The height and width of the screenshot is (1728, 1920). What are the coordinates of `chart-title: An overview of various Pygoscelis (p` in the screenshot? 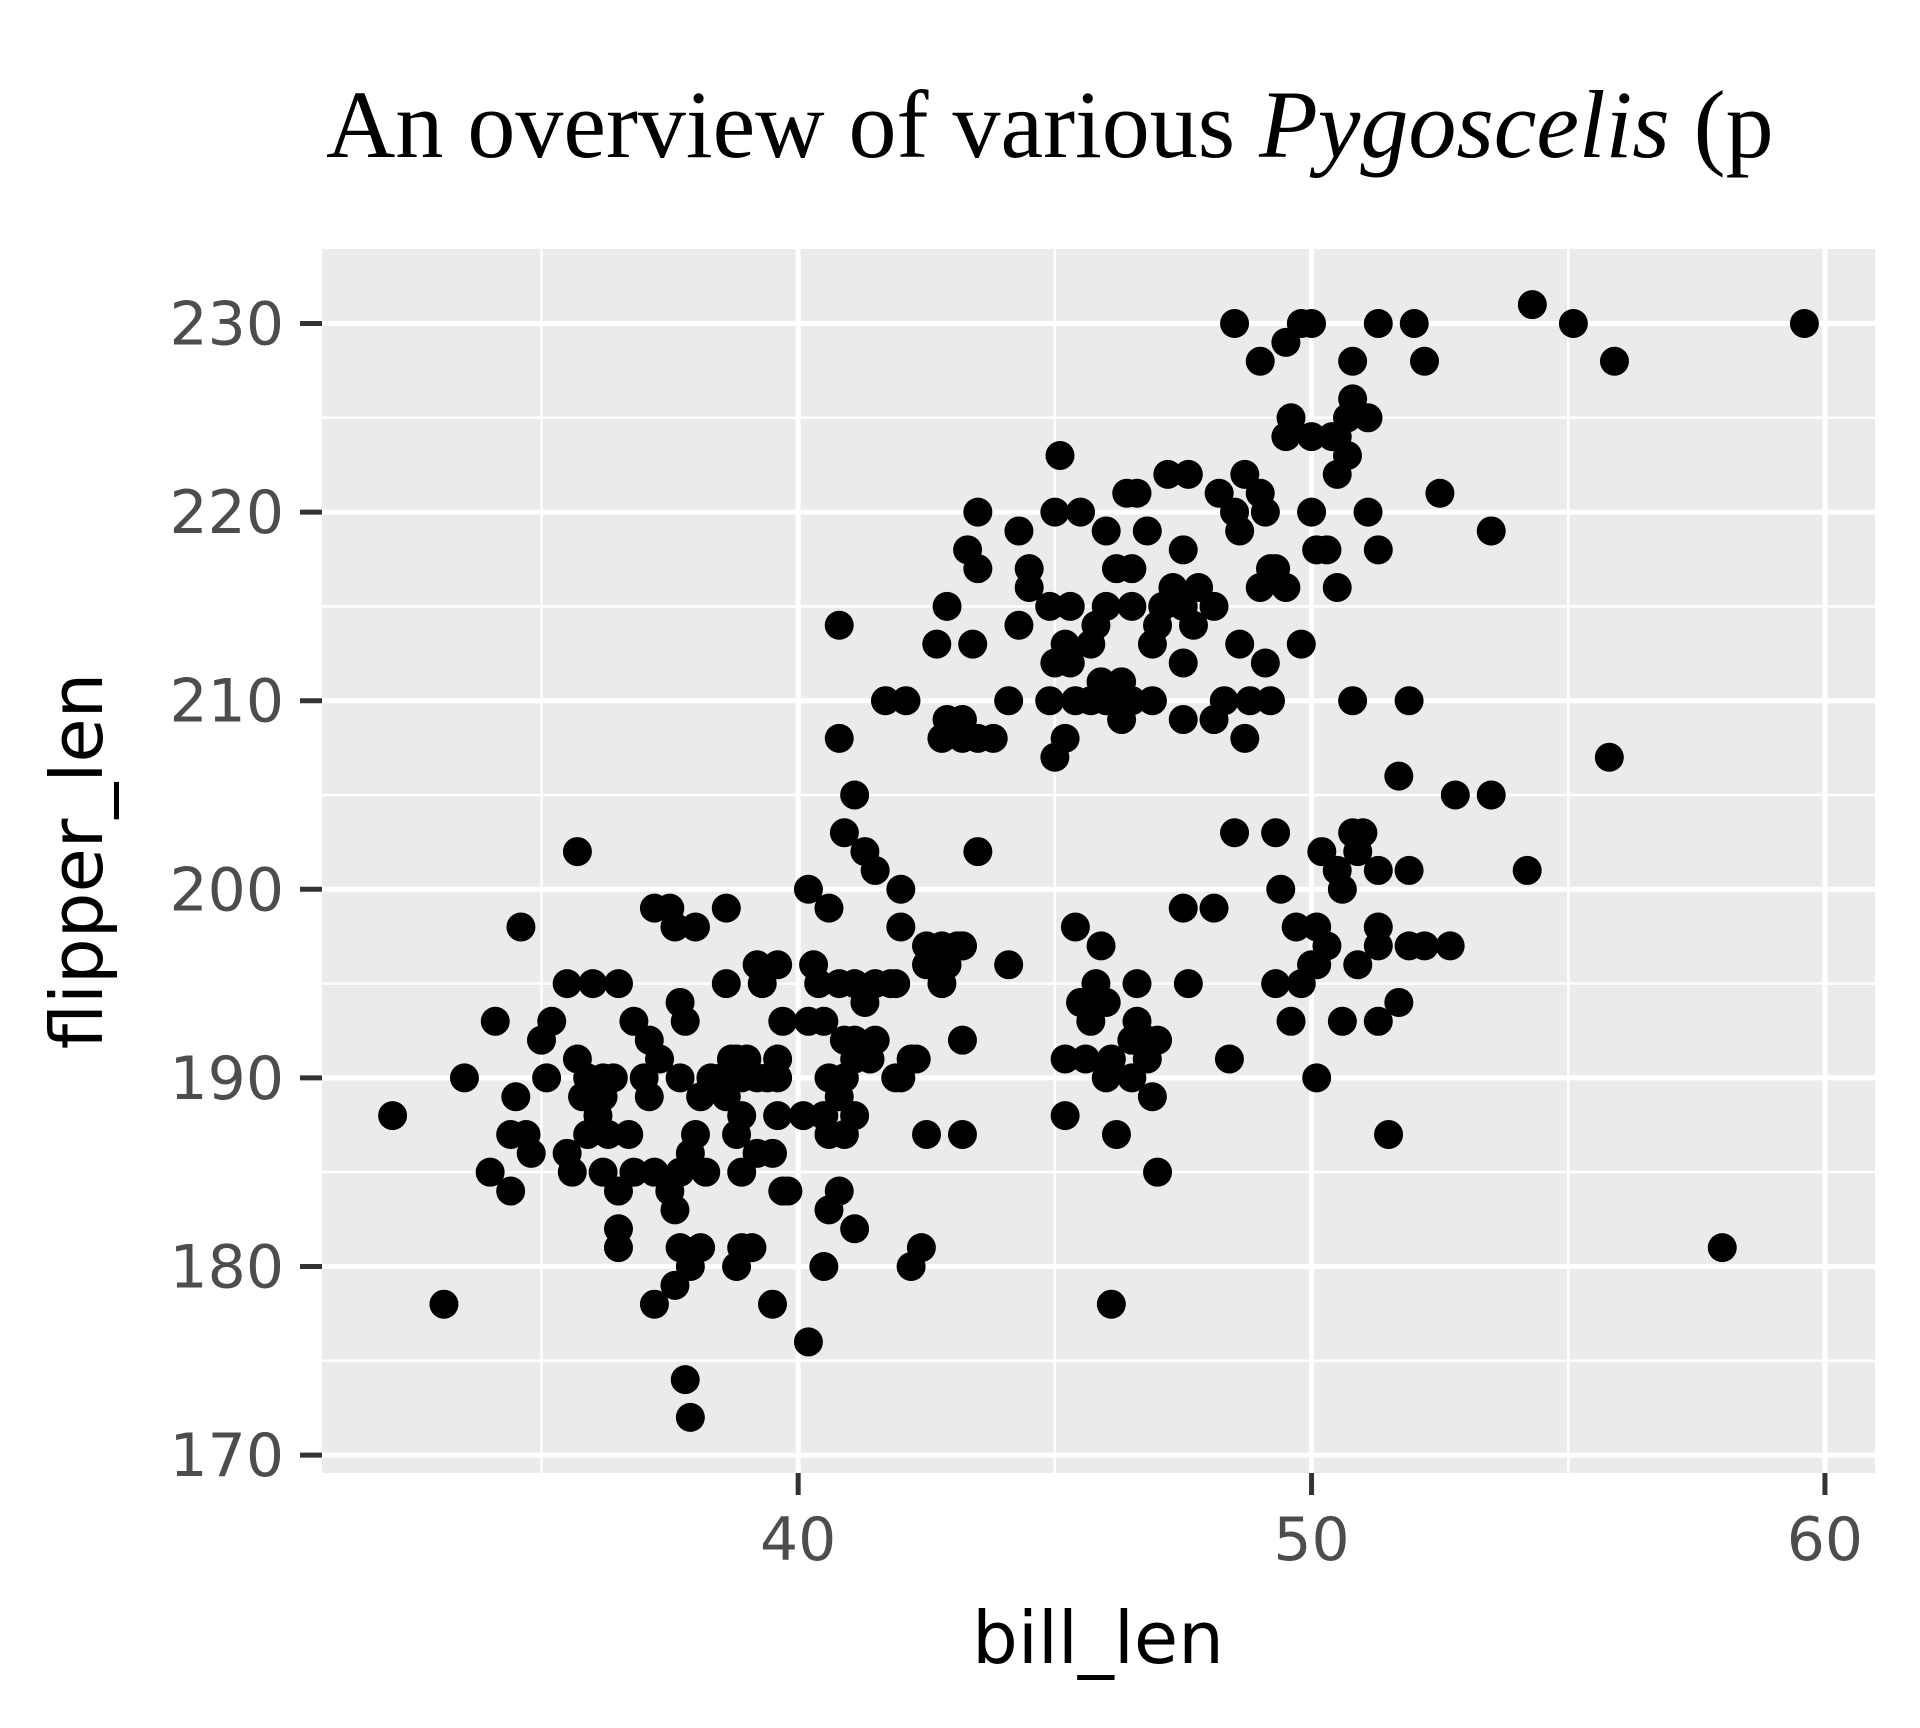 It's located at (1050, 124).